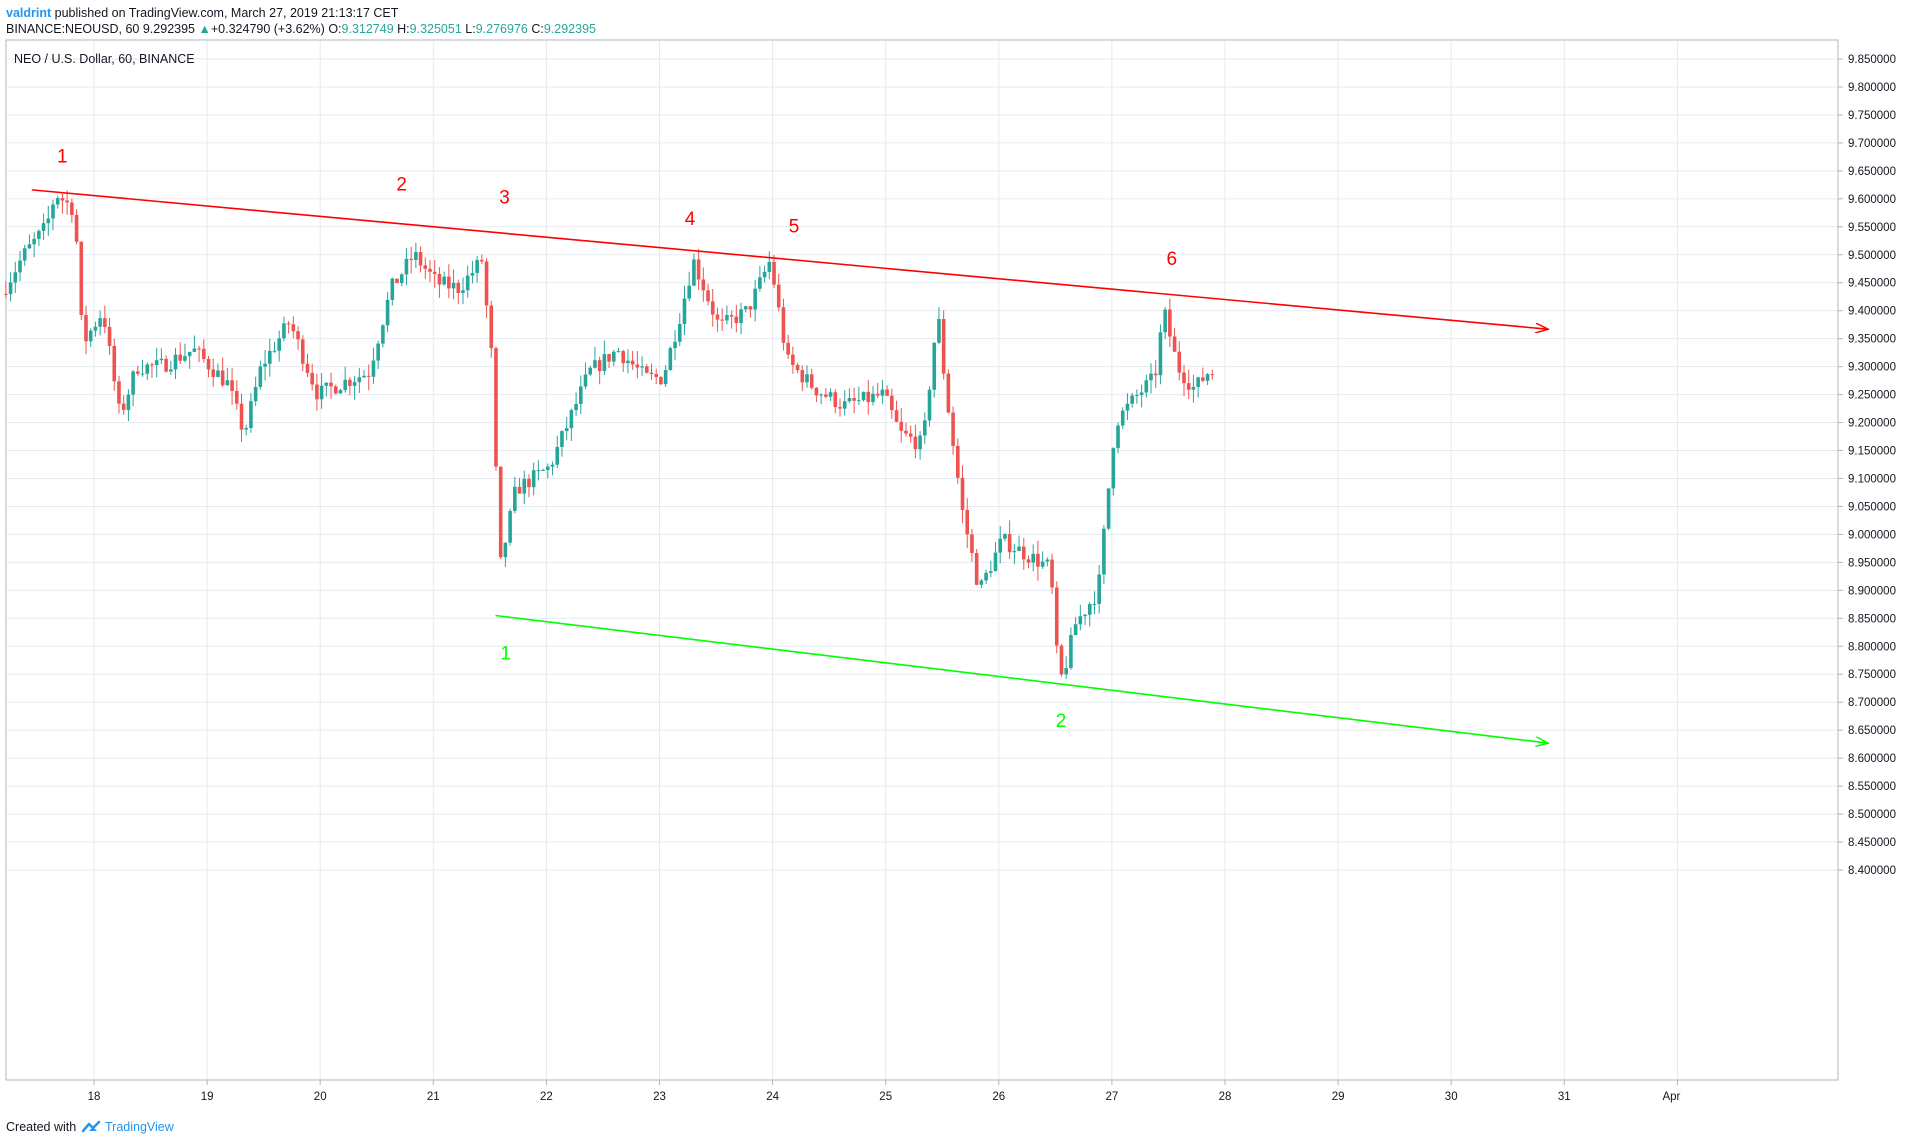  What do you see at coordinates (435, 29) in the screenshot?
I see `high-value: 9.325051` at bounding box center [435, 29].